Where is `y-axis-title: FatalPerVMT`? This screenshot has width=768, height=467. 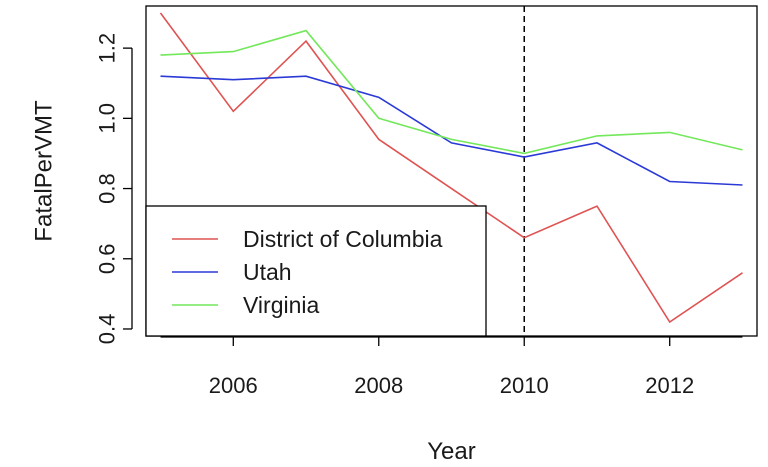 y-axis-title: FatalPerVMT is located at coordinates (44, 171).